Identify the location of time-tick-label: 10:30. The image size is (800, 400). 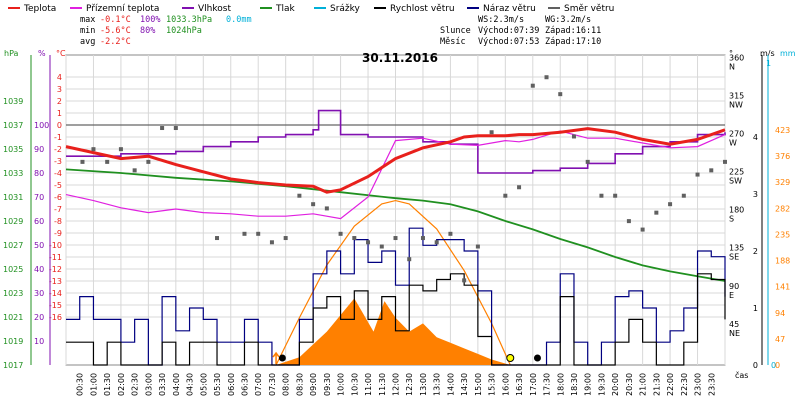
(354, 384).